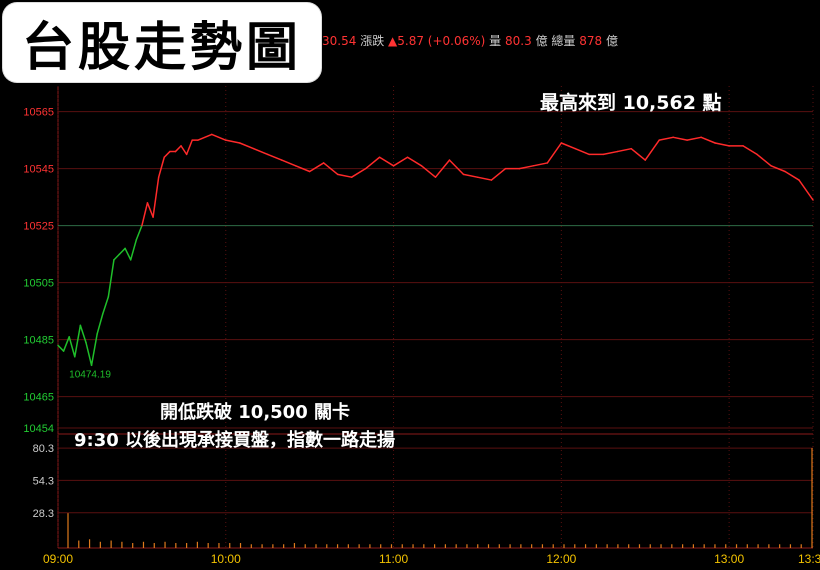  Describe the element at coordinates (38, 227) in the screenshot. I see `price-tick-label: 10525` at that location.